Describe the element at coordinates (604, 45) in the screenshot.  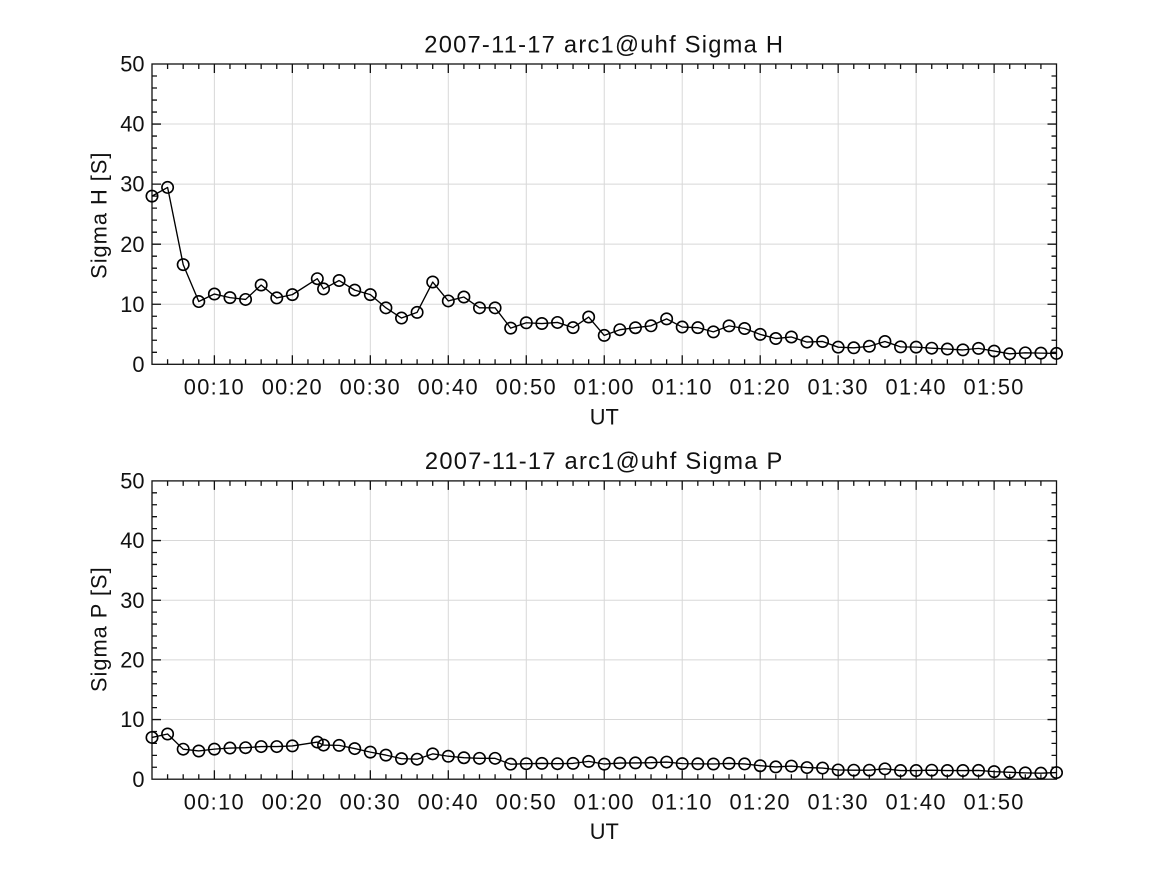
I see `svg-text: 2007-11-17 arc1@uhf Sigma H` at that location.